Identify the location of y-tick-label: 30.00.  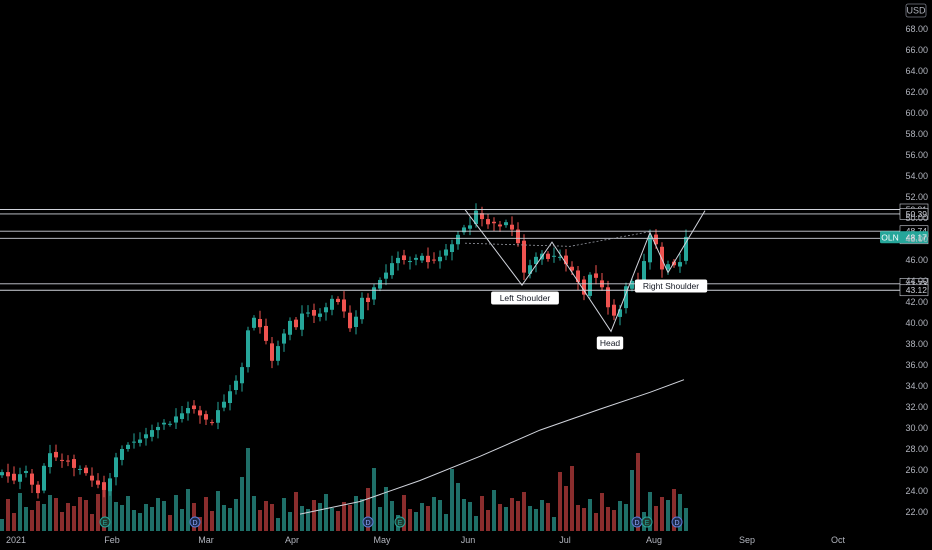
(916, 428).